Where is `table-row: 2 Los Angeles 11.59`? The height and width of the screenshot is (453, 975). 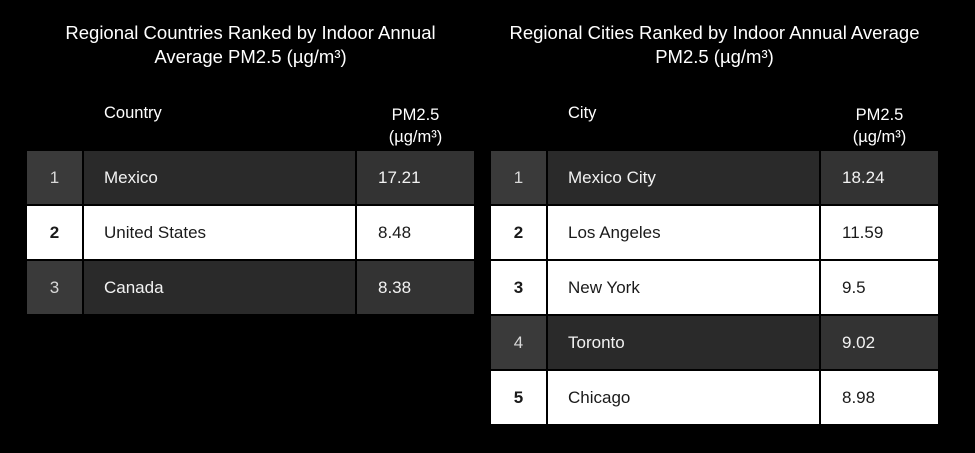 table-row: 2 Los Angeles 11.59 is located at coordinates (714, 232).